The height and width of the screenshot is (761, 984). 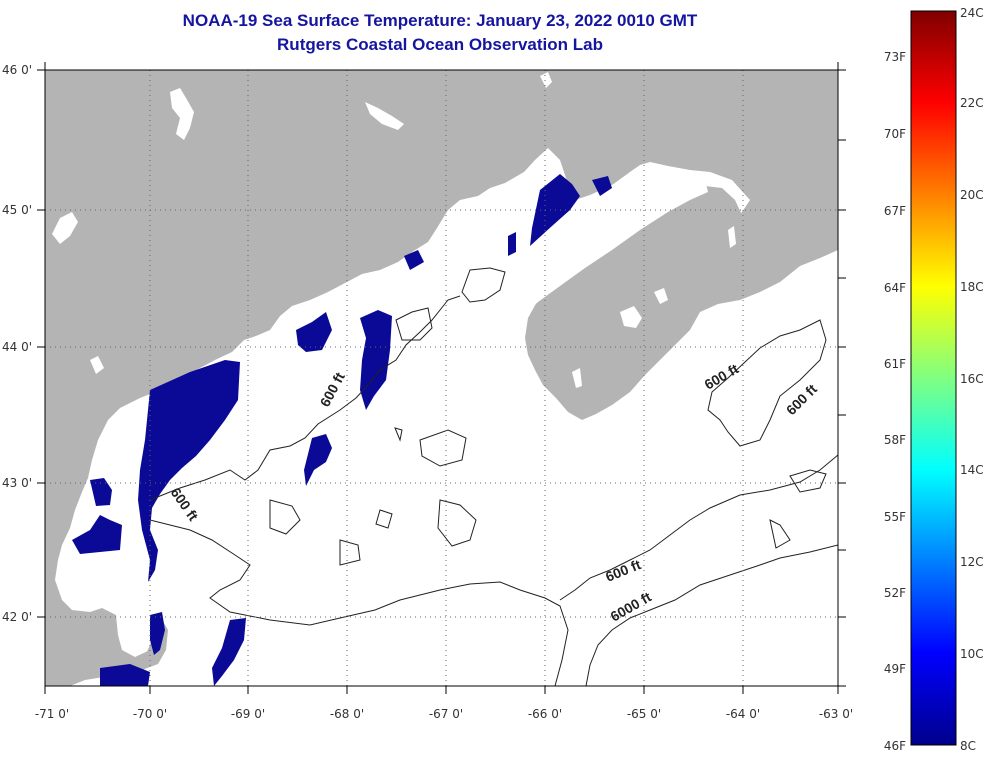 I want to click on fahrenheit-label: 49F, so click(x=895, y=669).